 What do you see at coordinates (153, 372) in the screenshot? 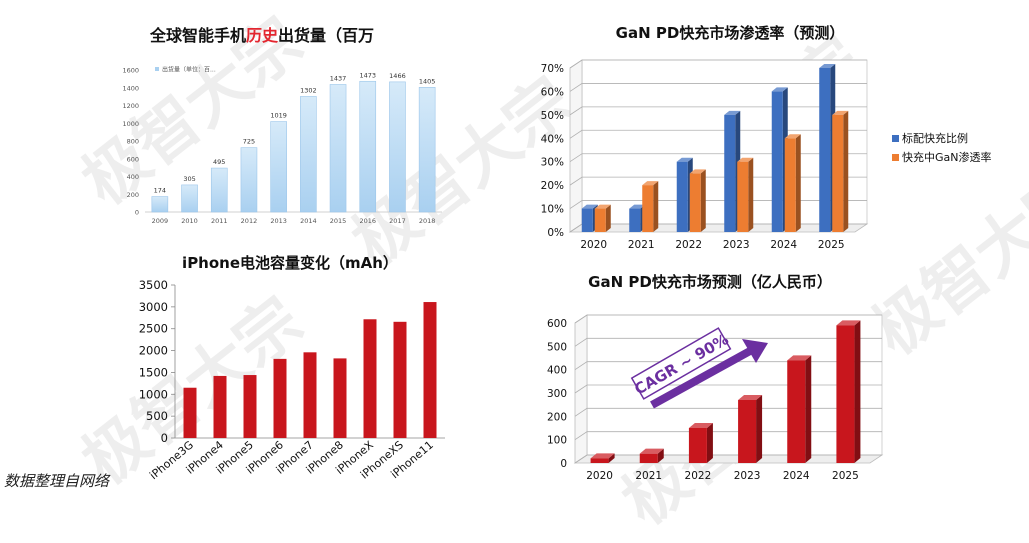
I see `y-tick-label: 1500` at bounding box center [153, 372].